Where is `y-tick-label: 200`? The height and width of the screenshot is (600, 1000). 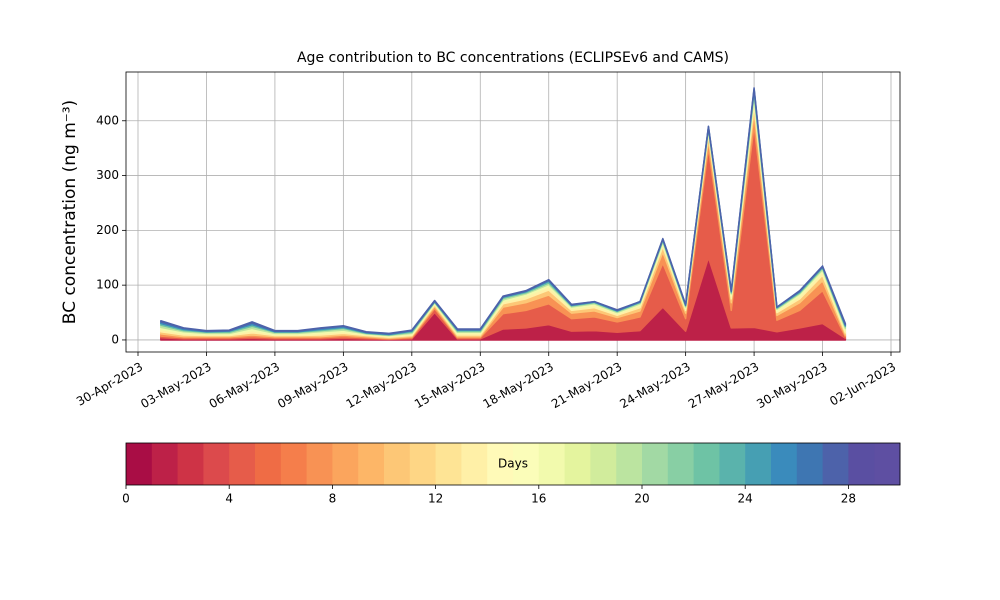 y-tick-label: 200 is located at coordinates (107, 230).